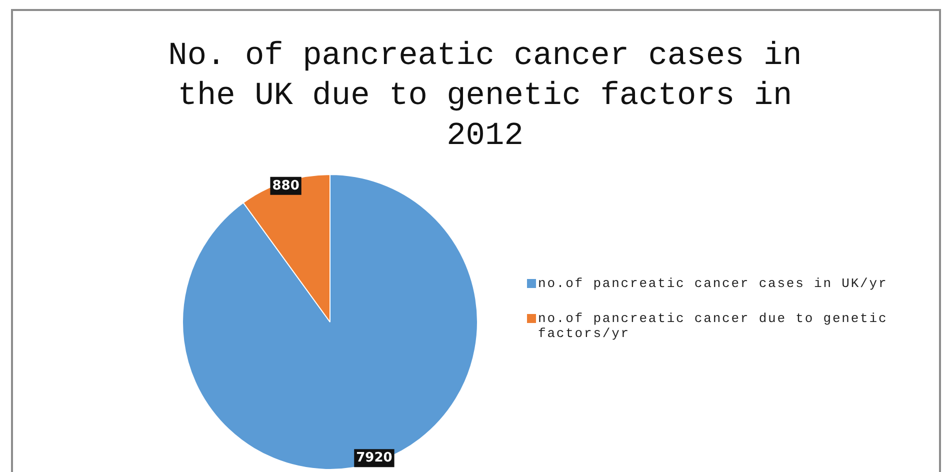 The height and width of the screenshot is (472, 948). What do you see at coordinates (713, 283) in the screenshot?
I see `legend-label: no.of pancreatic cancer cases in UK/yr` at bounding box center [713, 283].